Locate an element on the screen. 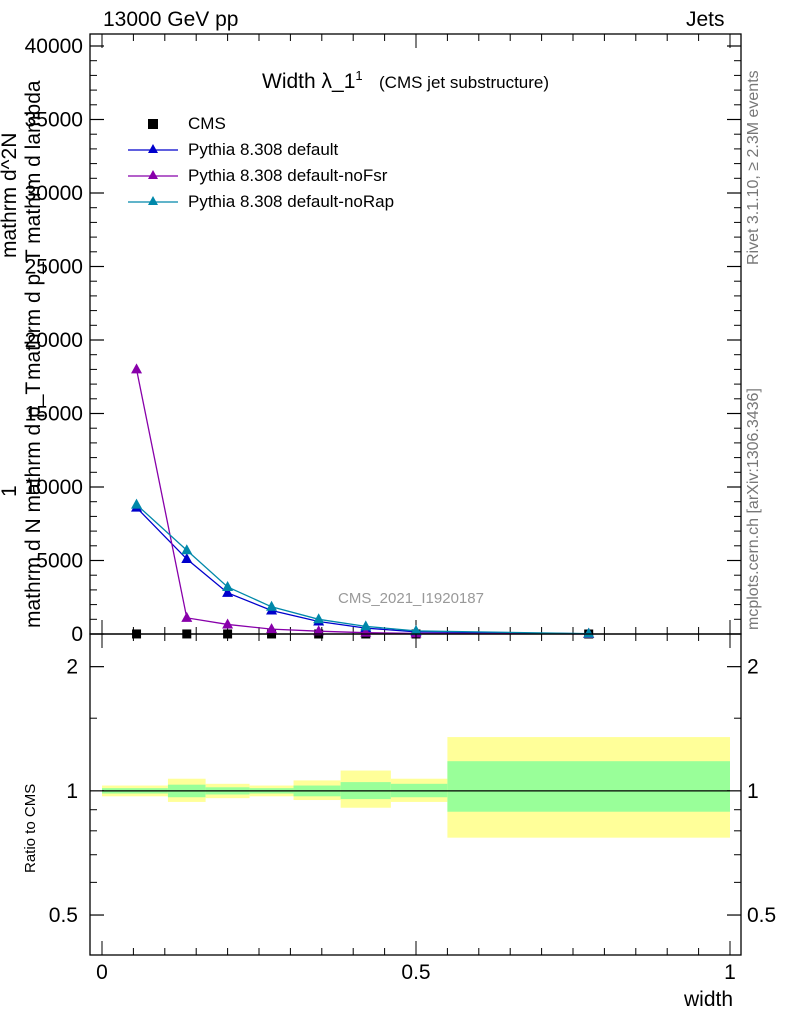 This screenshot has width=786, height=1024. legend-label-default: Pythia 8.308 default is located at coordinates (263, 149).